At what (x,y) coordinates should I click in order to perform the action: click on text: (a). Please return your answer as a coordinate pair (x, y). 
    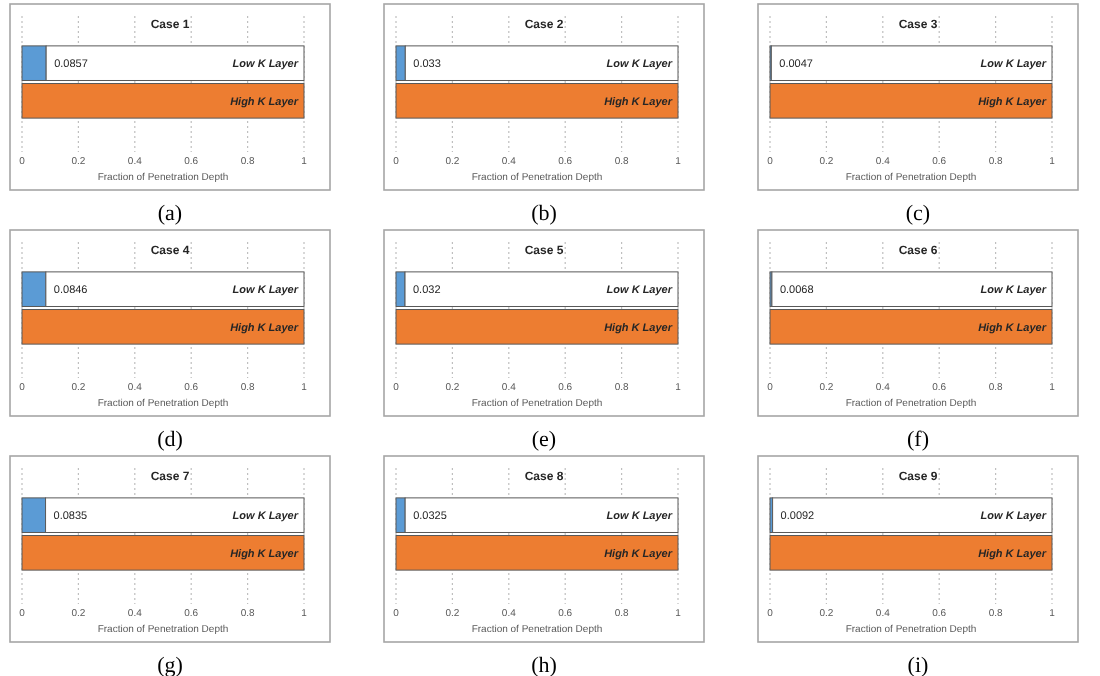
    Looking at the image, I should click on (170, 214).